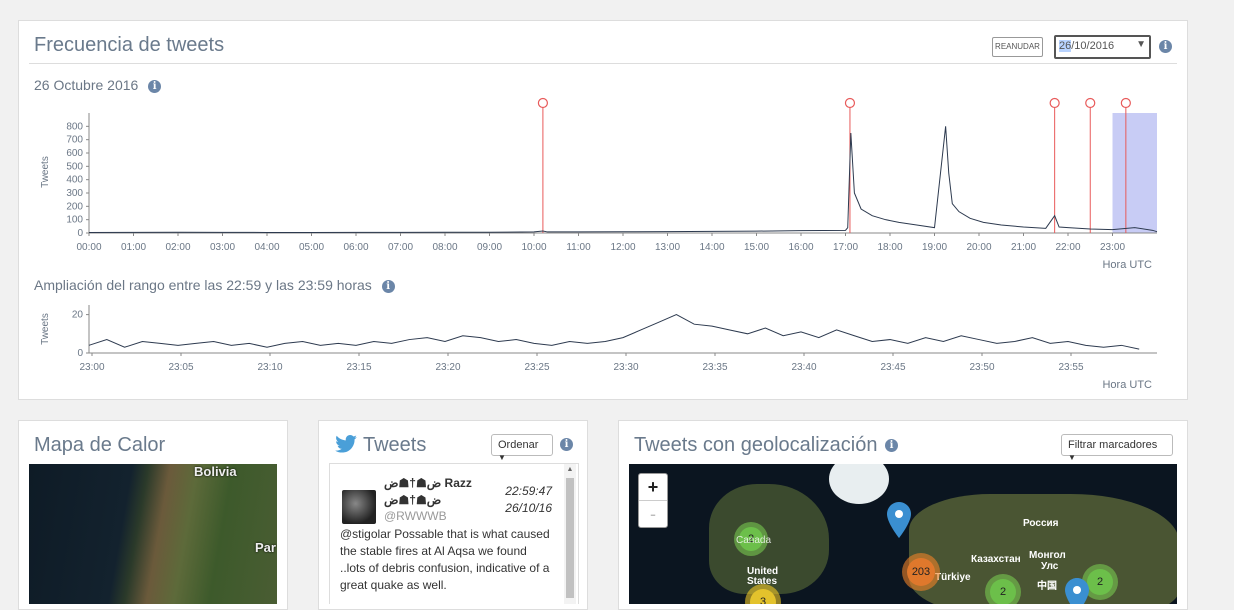  What do you see at coordinates (653, 514) in the screenshot?
I see `zoom-out-button: -` at bounding box center [653, 514].